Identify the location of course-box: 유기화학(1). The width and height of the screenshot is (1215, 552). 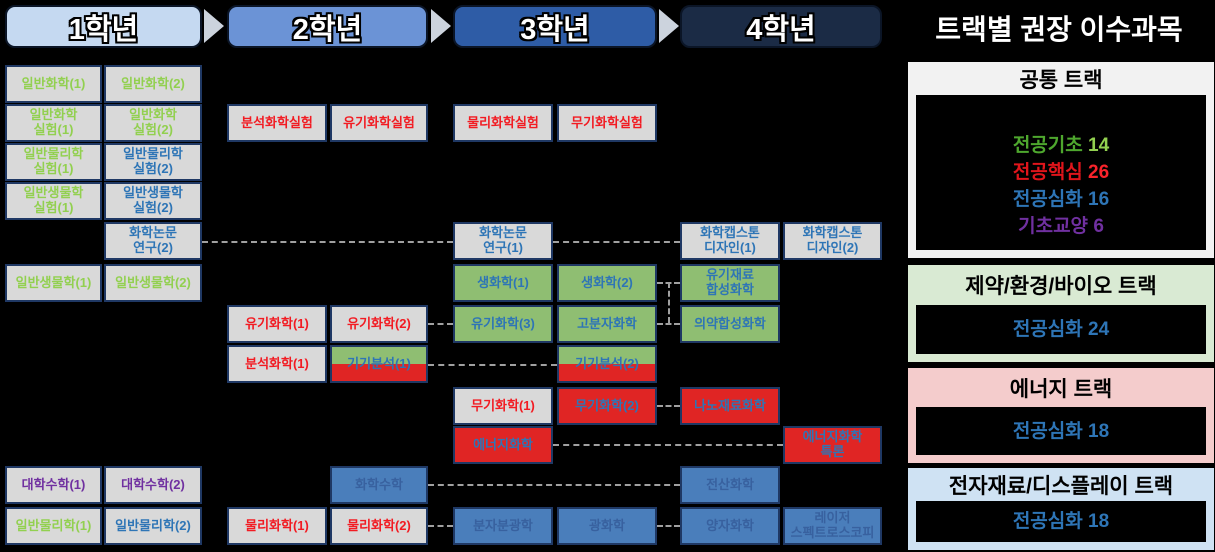
(277, 324).